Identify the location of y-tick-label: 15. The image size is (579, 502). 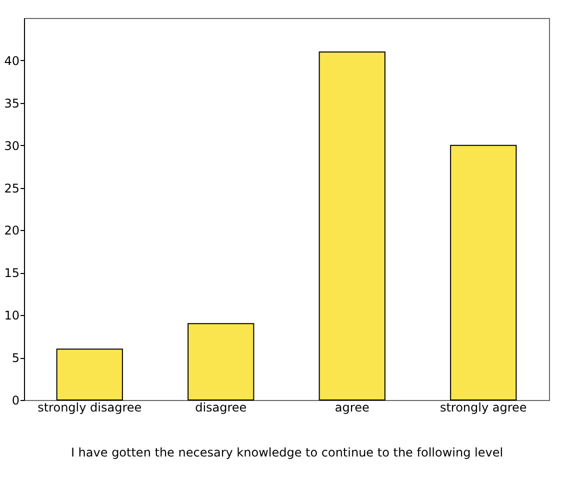
(12, 273).